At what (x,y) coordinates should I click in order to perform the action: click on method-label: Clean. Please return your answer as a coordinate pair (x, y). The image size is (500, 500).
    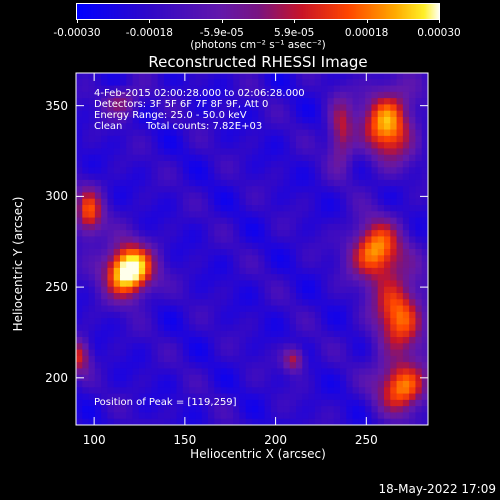
    Looking at the image, I should click on (108, 126).